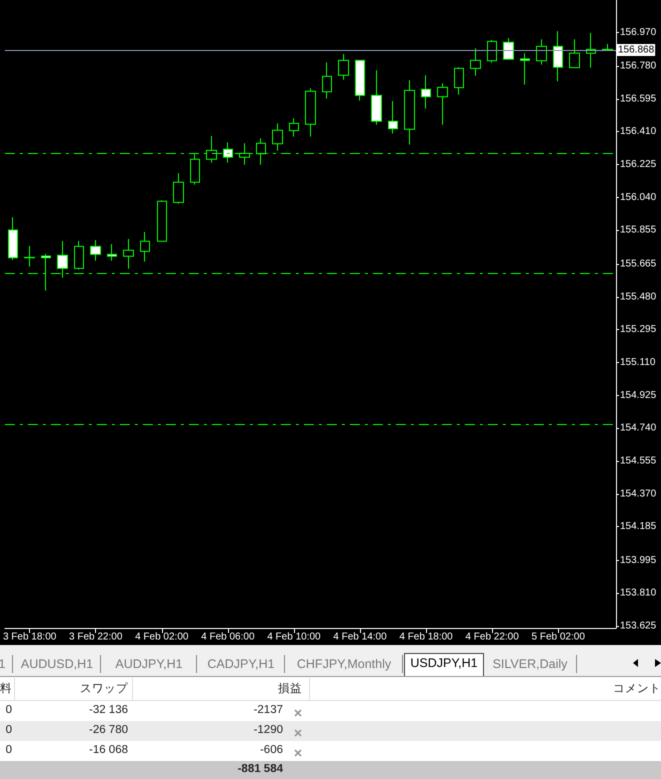  Describe the element at coordinates (638, 296) in the screenshot. I see `y-tick-label: 155.480` at that location.